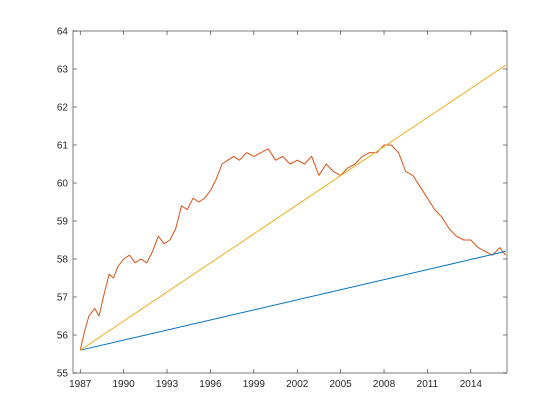  I want to click on x-tick-label: 2014, so click(471, 384).